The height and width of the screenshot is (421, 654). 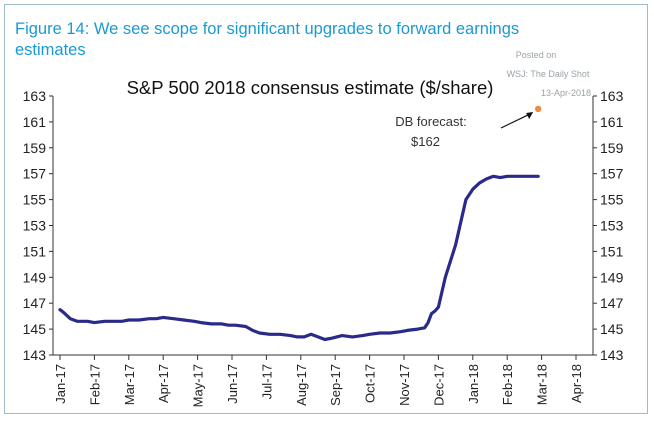 What do you see at coordinates (507, 384) in the screenshot?
I see `x-tick-label: Feb-18` at bounding box center [507, 384].